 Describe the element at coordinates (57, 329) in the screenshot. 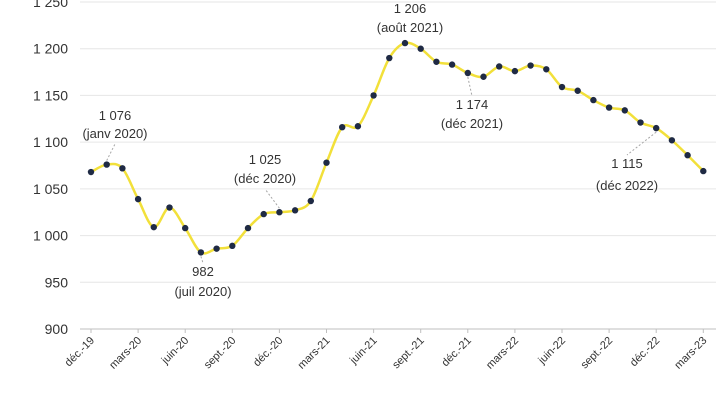

I see `y-tick-label: 900` at that location.